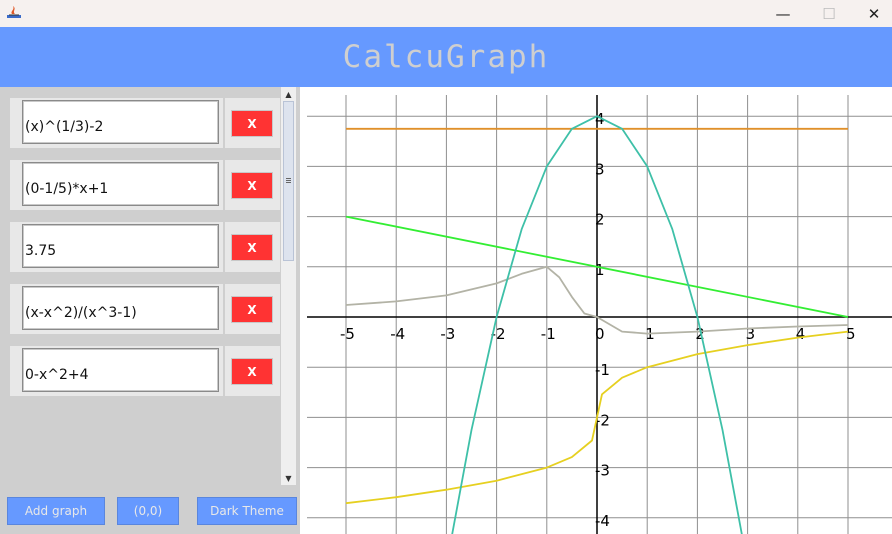 Image resolution: width=892 pixels, height=534 pixels. What do you see at coordinates (851, 334) in the screenshot?
I see `x-tick-label: 5` at bounding box center [851, 334].